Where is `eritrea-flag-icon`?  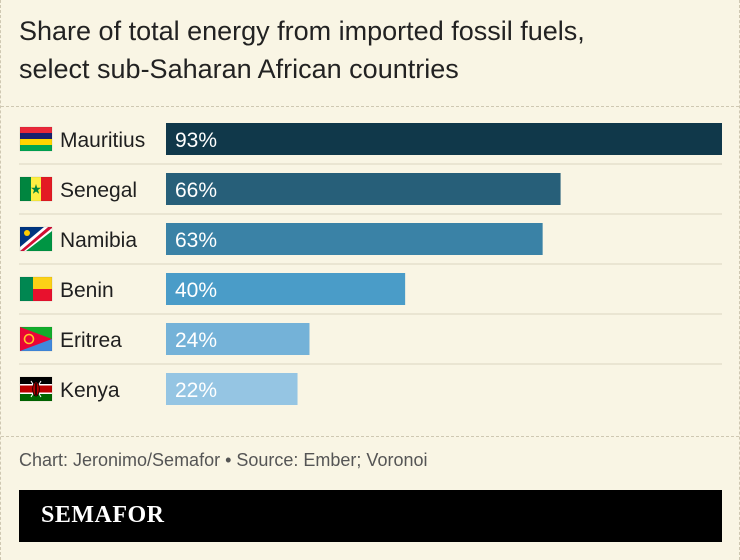
eritrea-flag-icon is located at coordinates (36, 339).